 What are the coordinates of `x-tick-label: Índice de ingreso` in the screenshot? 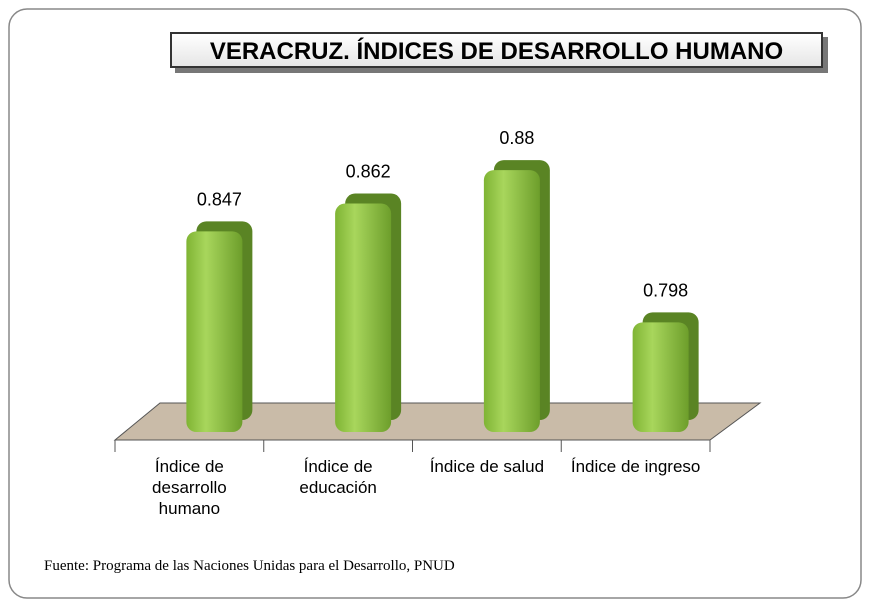 It's located at (635, 466).